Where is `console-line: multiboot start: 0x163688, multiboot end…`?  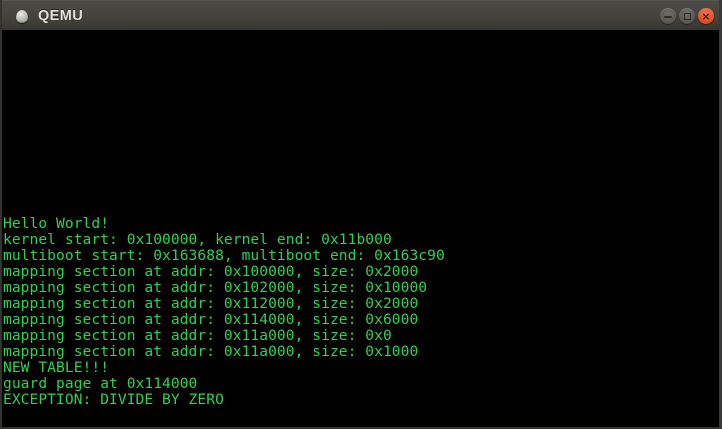
console-line: multiboot start: 0x163688, multiboot end… is located at coordinates (224, 255).